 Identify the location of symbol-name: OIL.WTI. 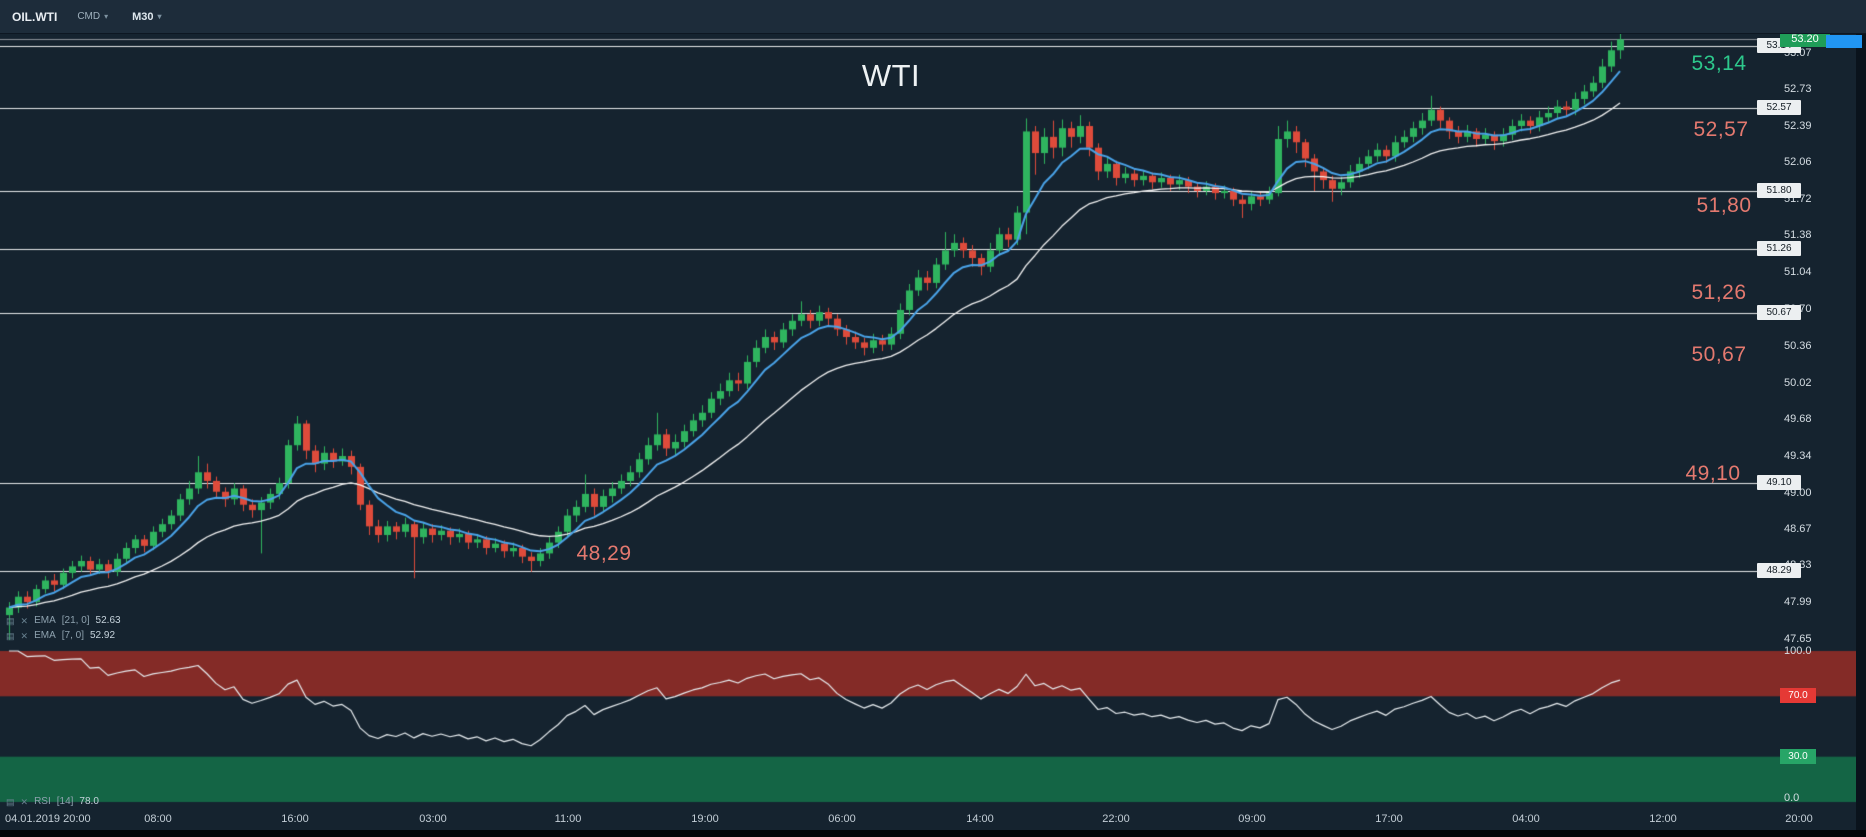
(35, 16).